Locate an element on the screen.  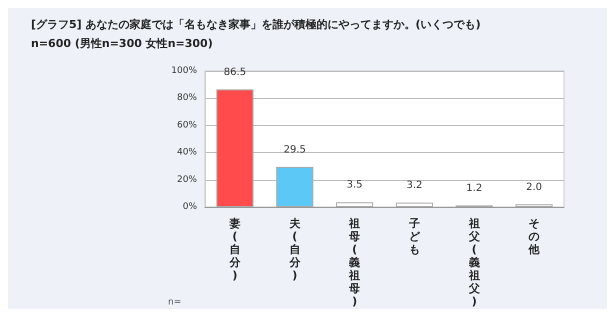
y-tick-label: 20% is located at coordinates (187, 179).